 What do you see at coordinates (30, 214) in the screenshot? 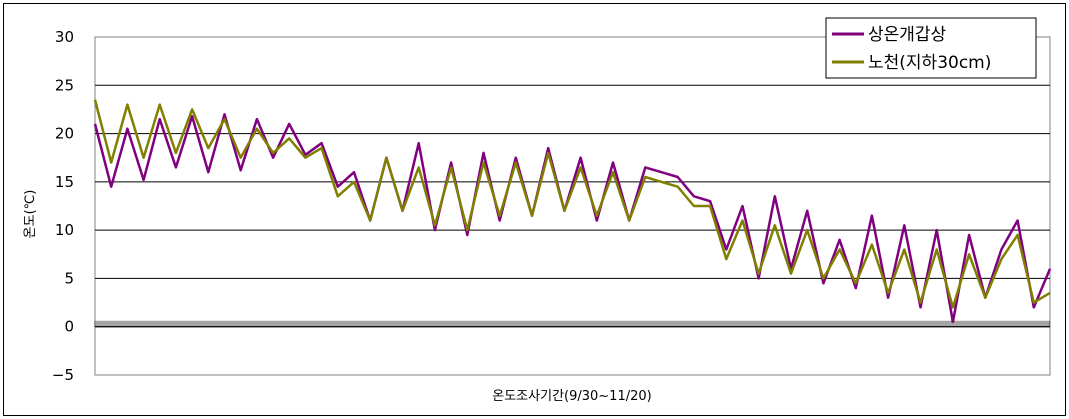
I see `y-axis-title: 온도(℃)` at bounding box center [30, 214].